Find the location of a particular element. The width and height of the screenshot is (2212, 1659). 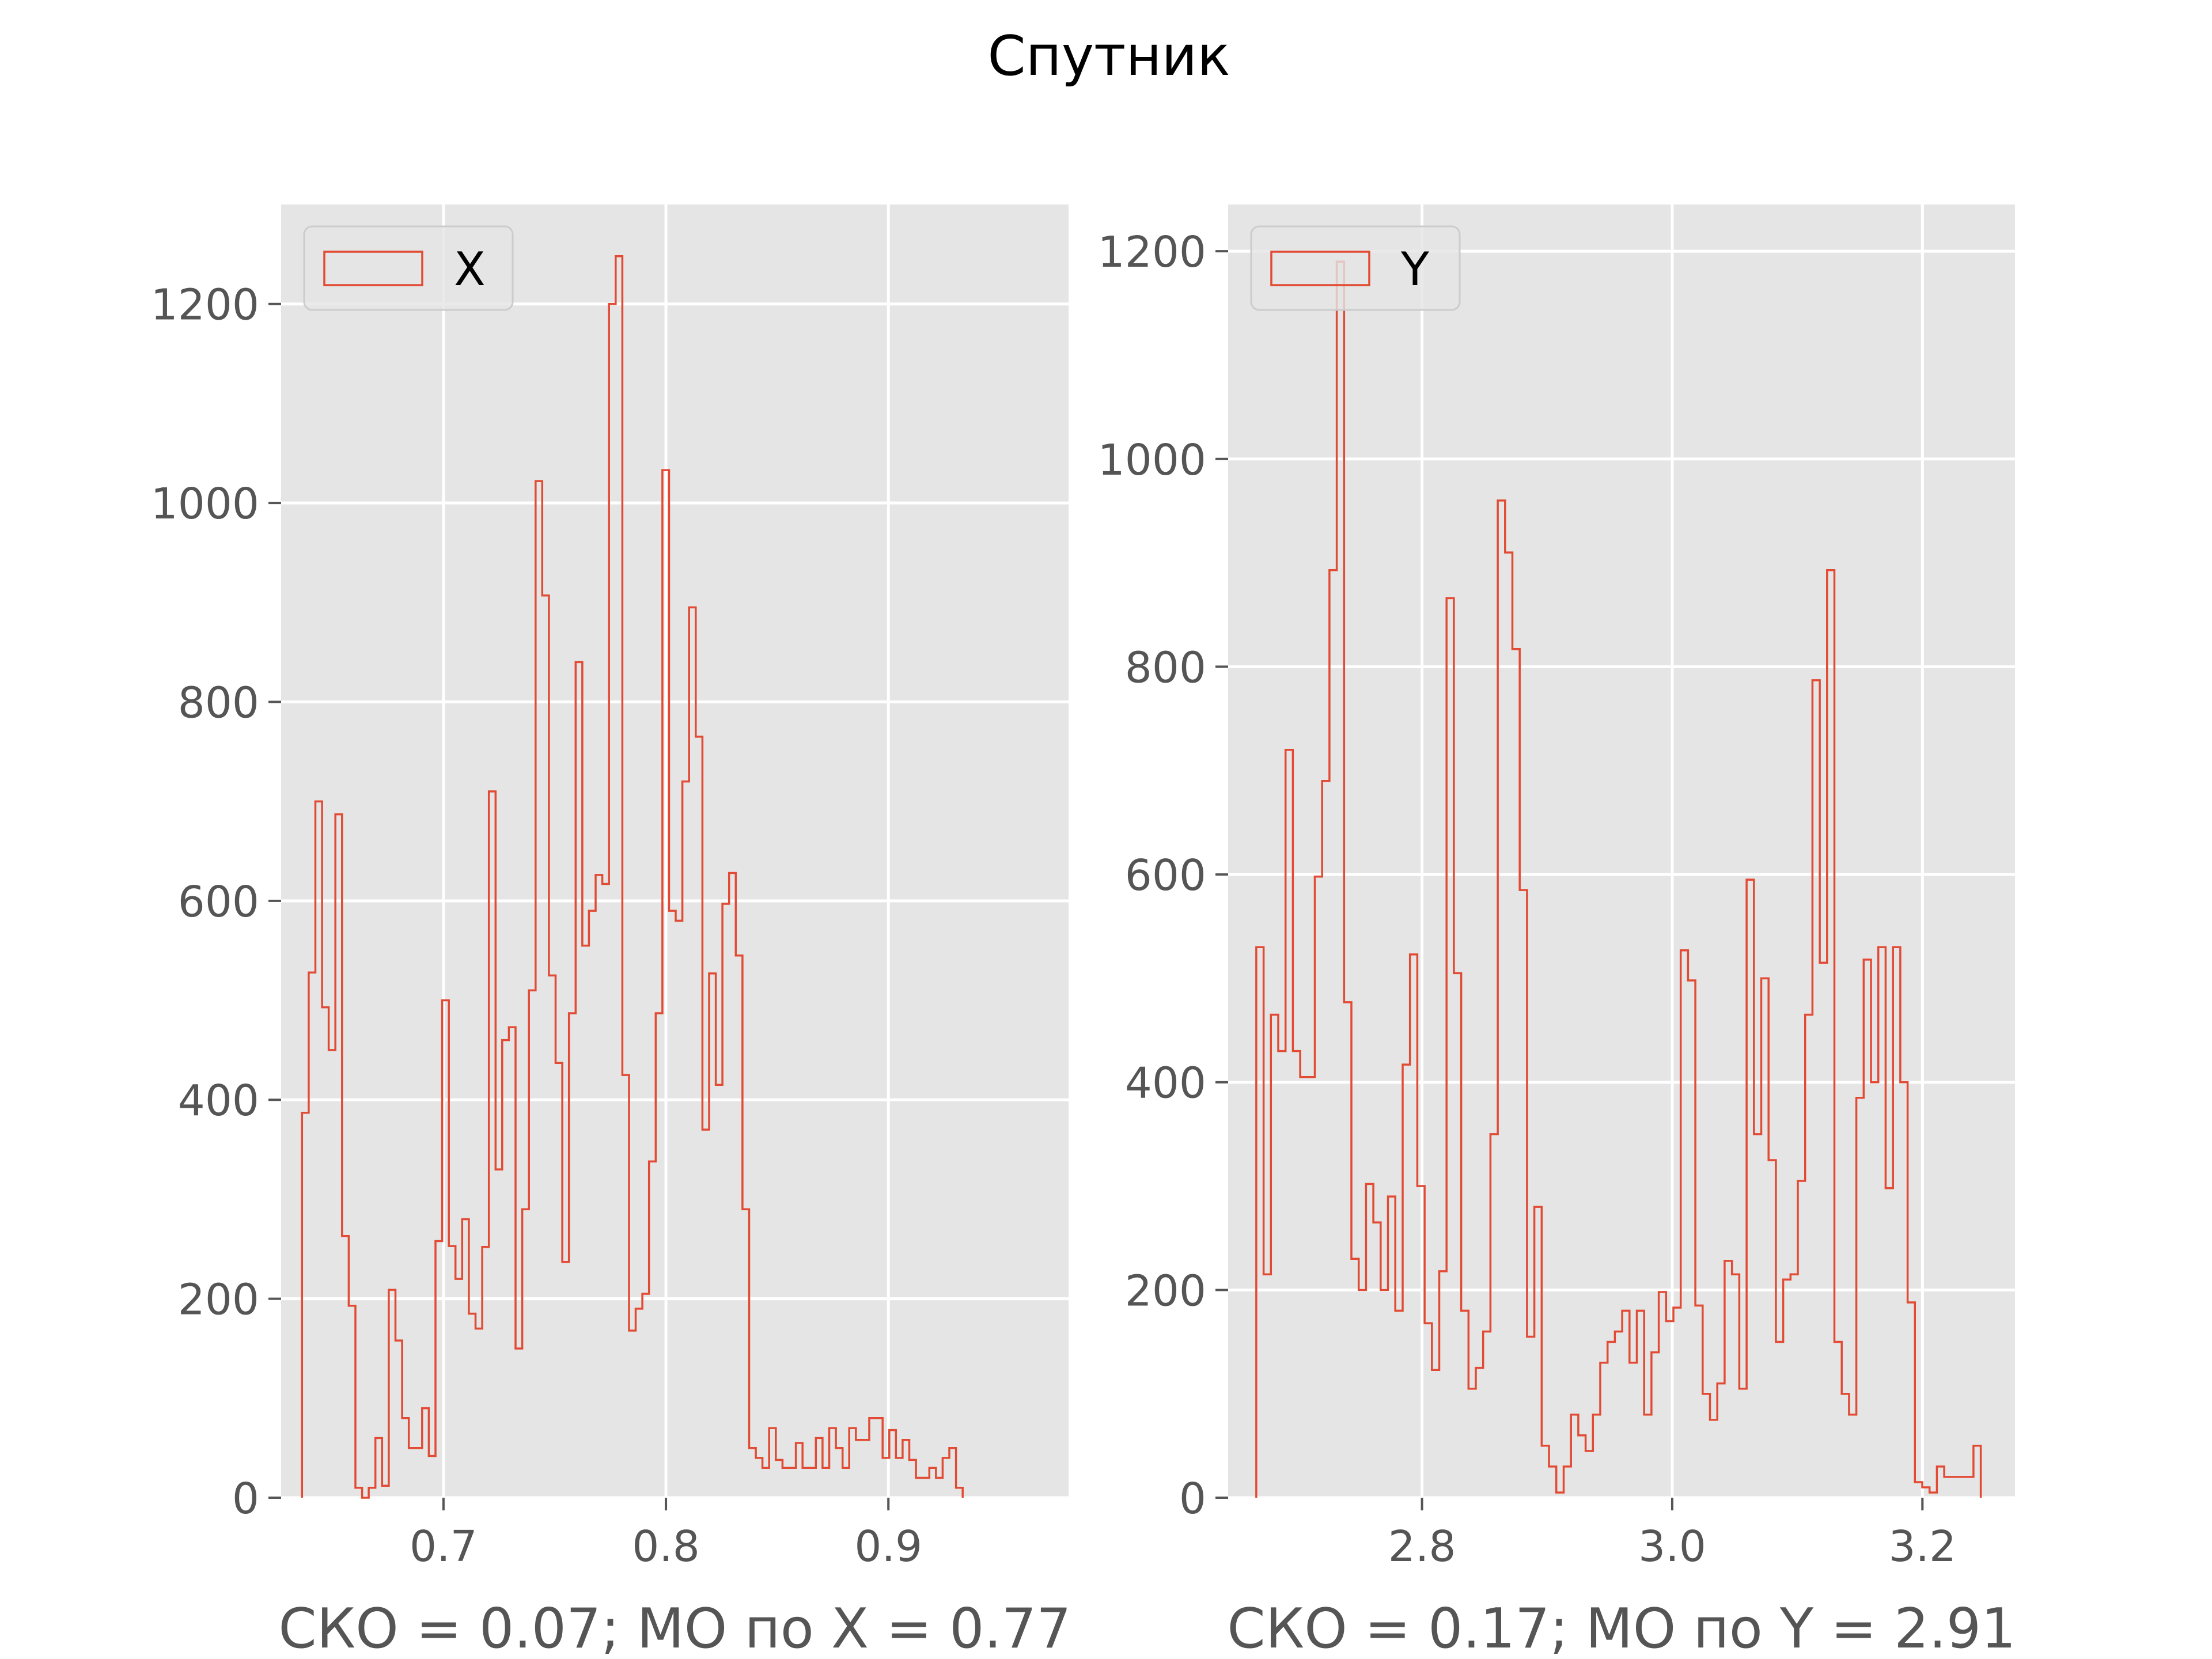

x-axis-label: СКО = 0.17; МО по Y = 2.91 is located at coordinates (1621, 1628).